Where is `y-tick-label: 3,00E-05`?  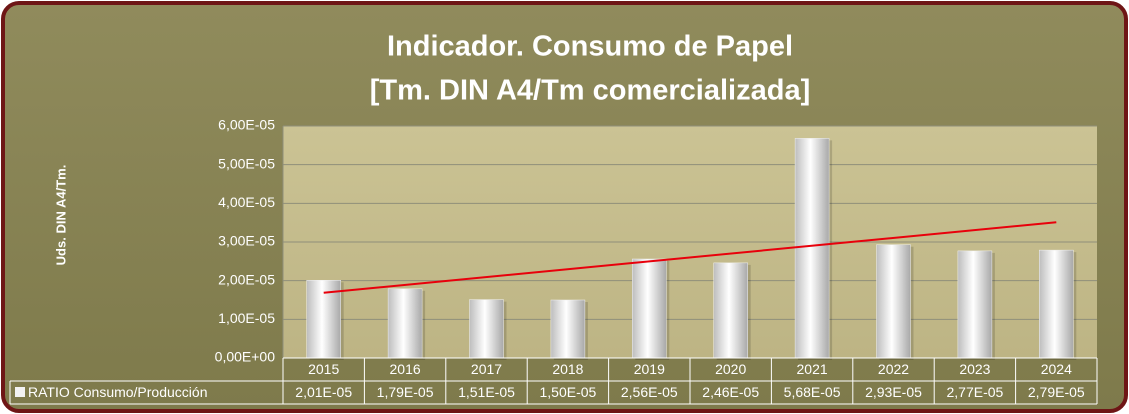
y-tick-label: 3,00E-05 is located at coordinates (246, 241).